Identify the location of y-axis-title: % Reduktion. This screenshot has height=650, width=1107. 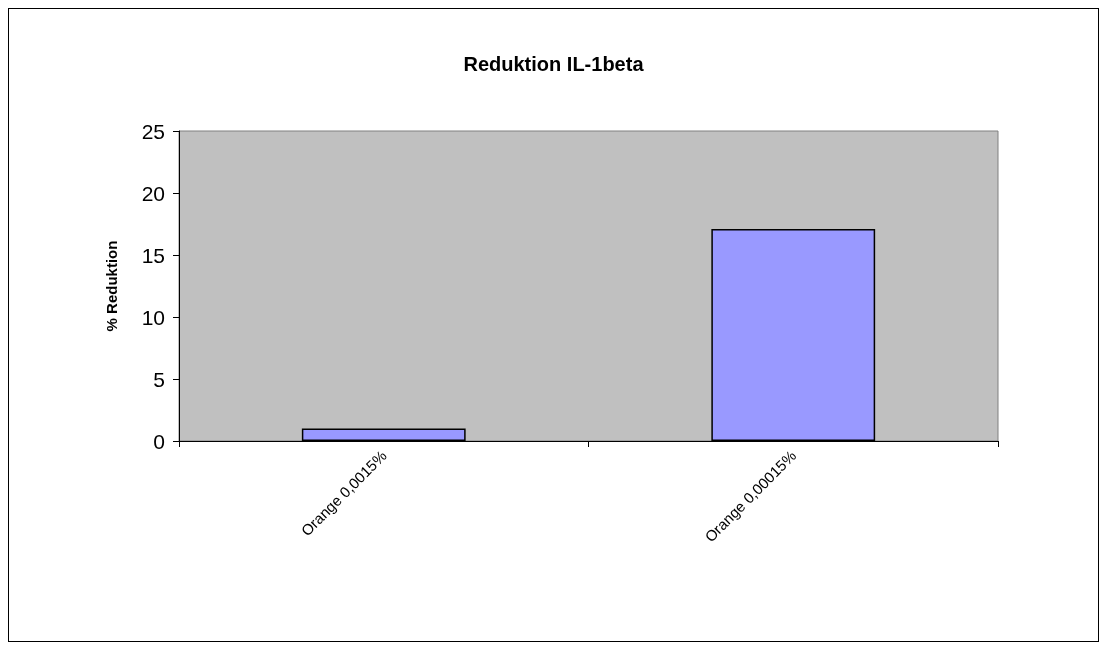
(111, 286).